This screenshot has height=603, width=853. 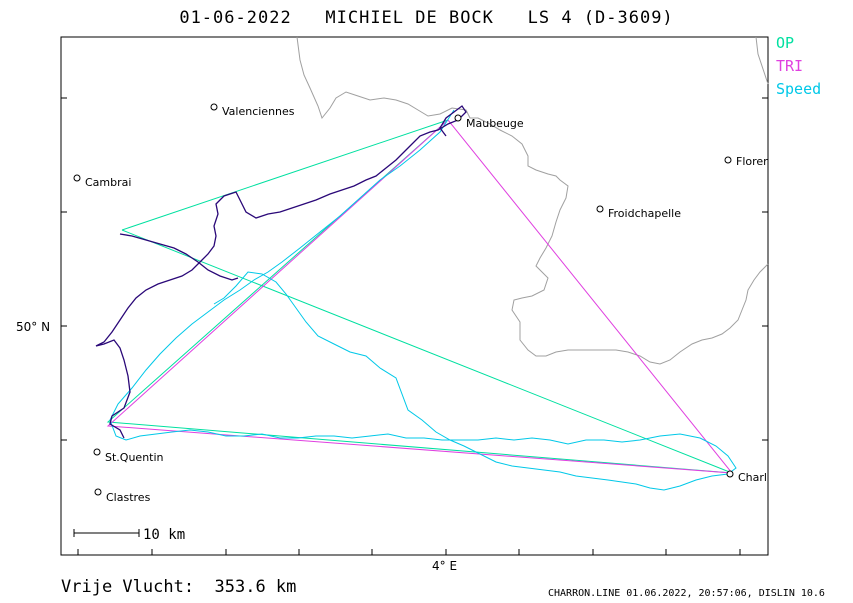 What do you see at coordinates (134, 457) in the screenshot?
I see `place-st-quentin-label: St.Quentin` at bounding box center [134, 457].